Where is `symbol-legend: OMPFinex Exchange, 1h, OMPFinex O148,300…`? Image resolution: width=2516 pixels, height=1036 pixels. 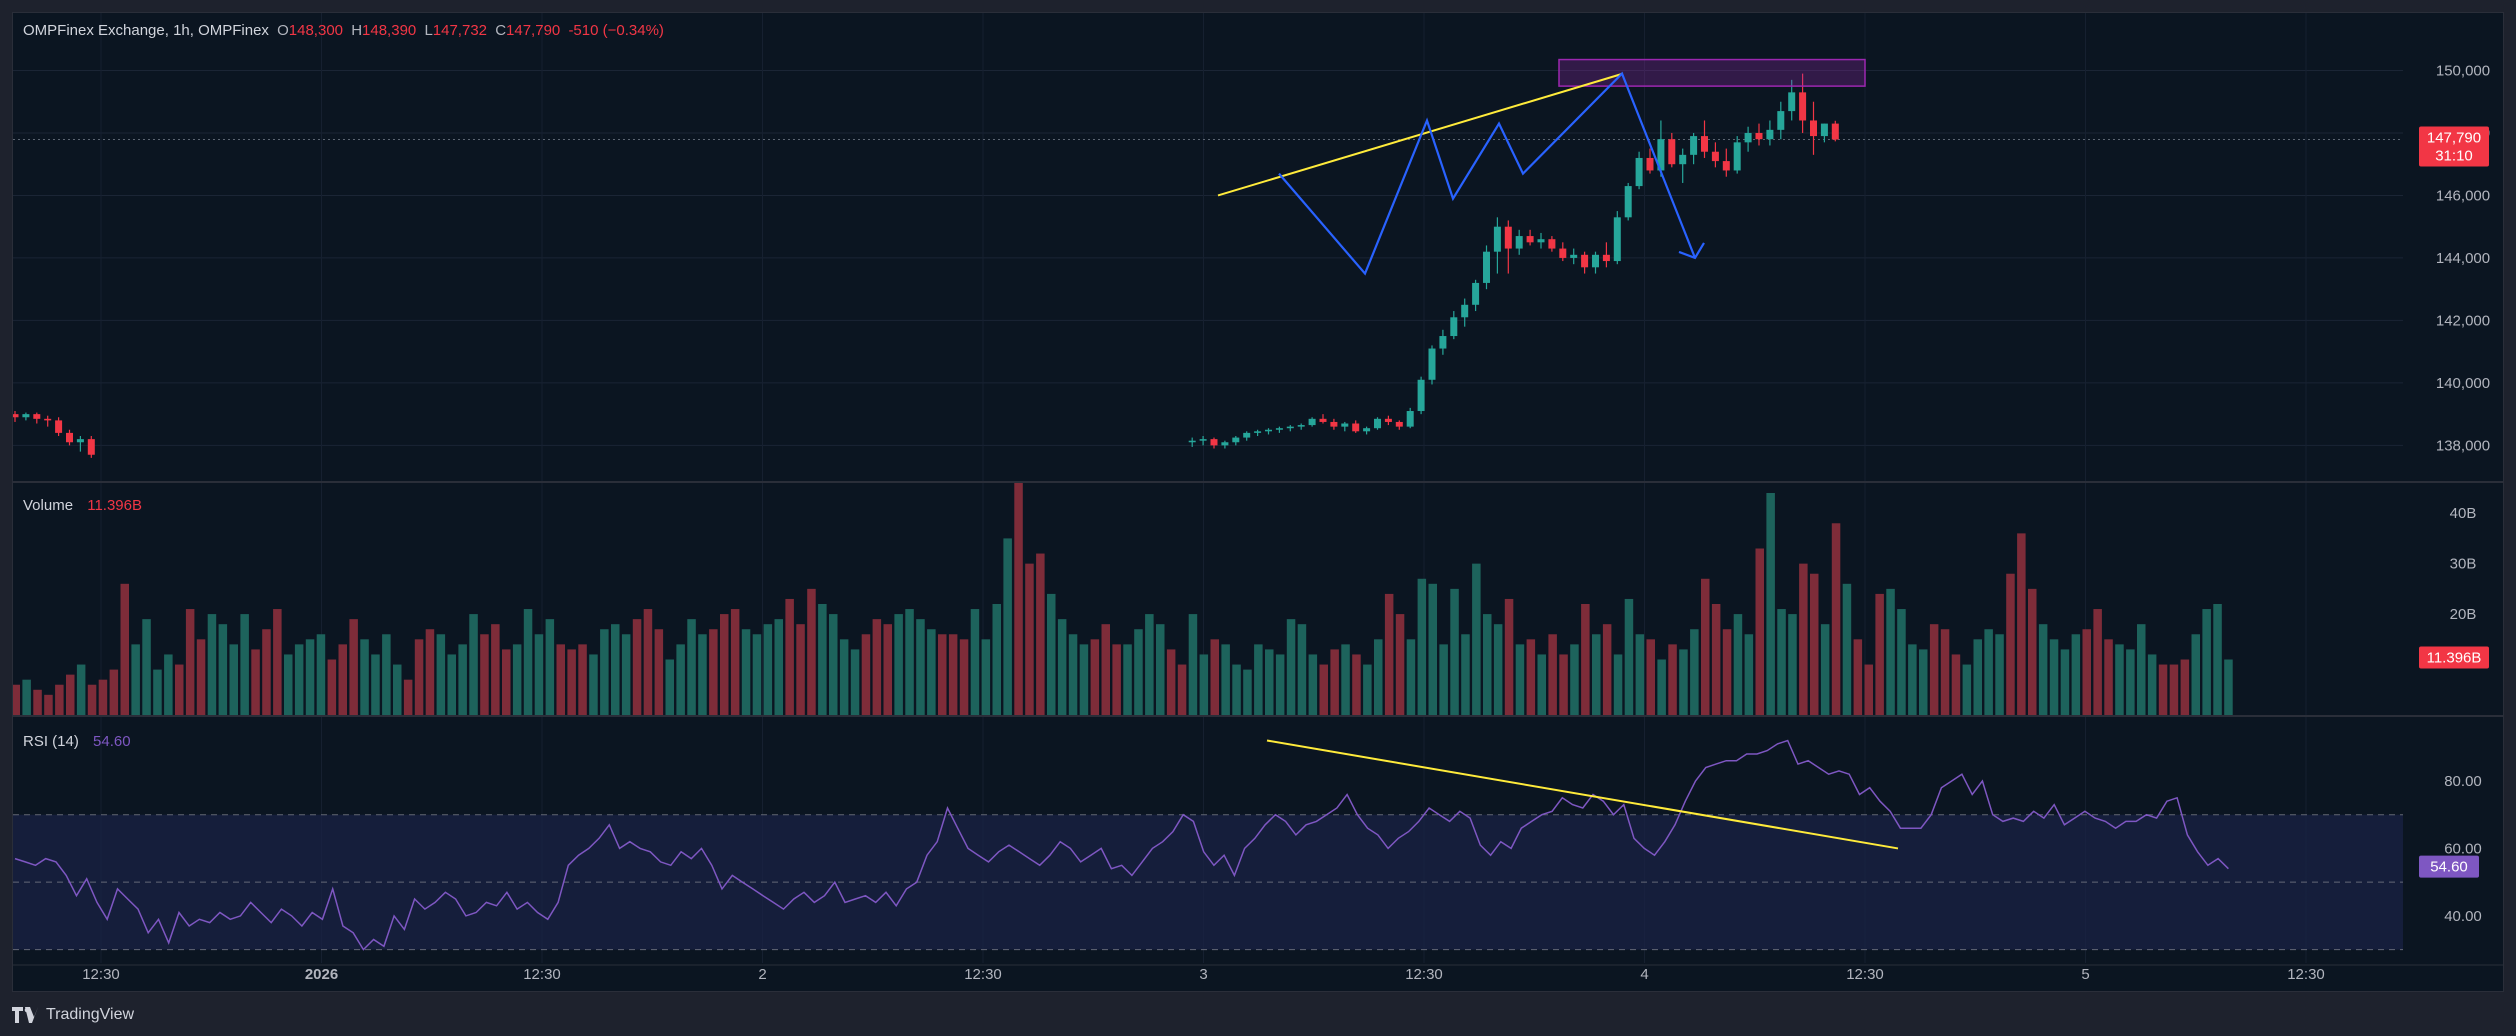 symbol-legend: OMPFinex Exchange, 1h, OMPFinex O148,300… is located at coordinates (343, 30).